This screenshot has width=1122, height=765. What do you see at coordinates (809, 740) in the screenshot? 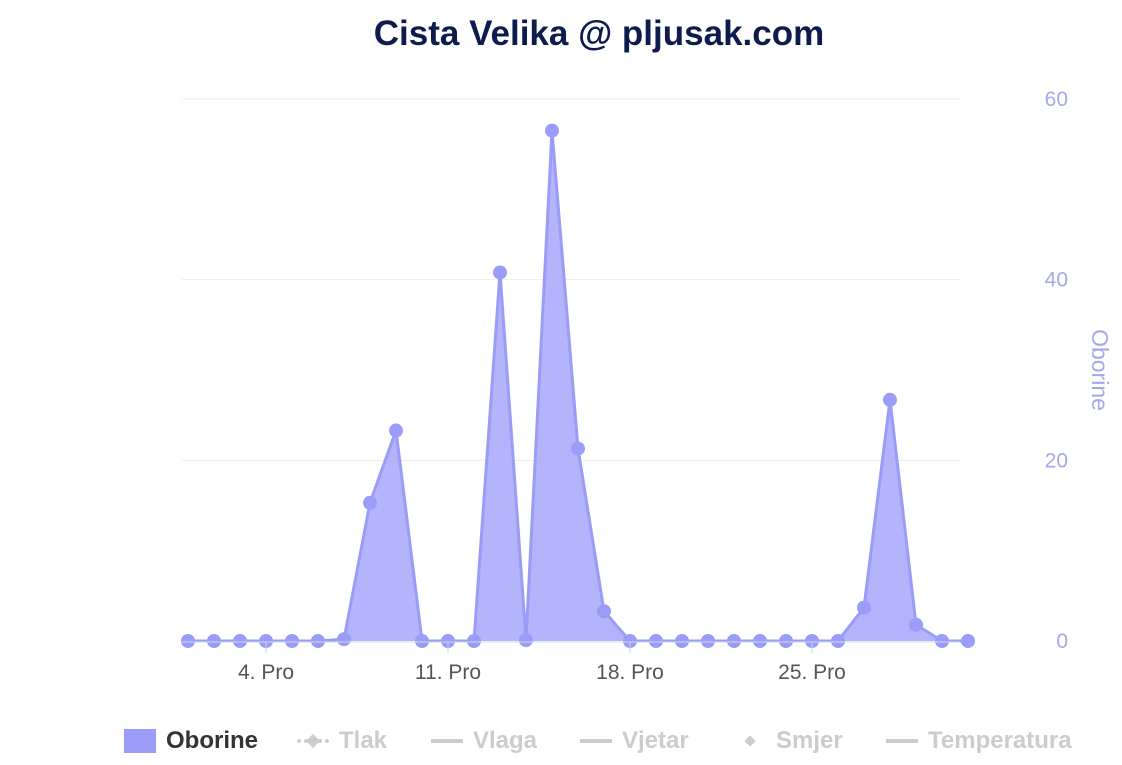
I see `legend-label: Smjer` at bounding box center [809, 740].